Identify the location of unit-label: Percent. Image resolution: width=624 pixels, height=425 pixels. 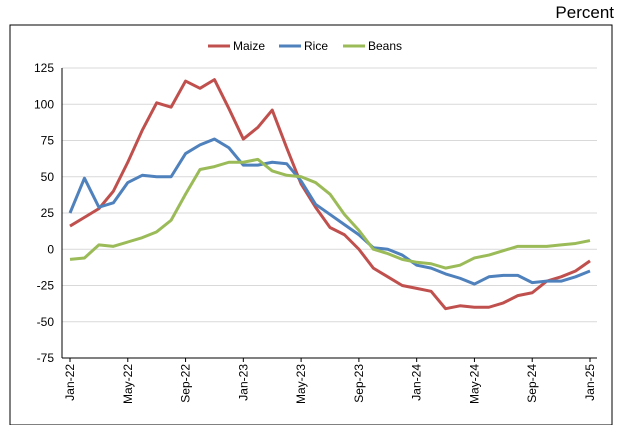
(584, 12).